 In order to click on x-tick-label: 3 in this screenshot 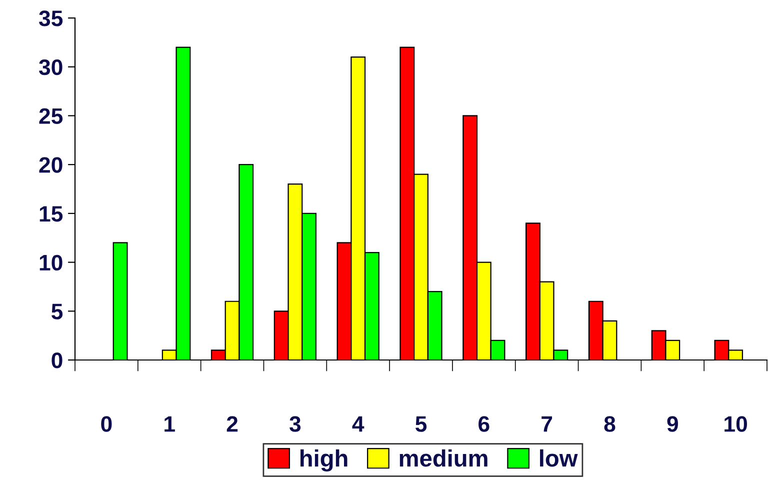, I will do `click(295, 424)`.